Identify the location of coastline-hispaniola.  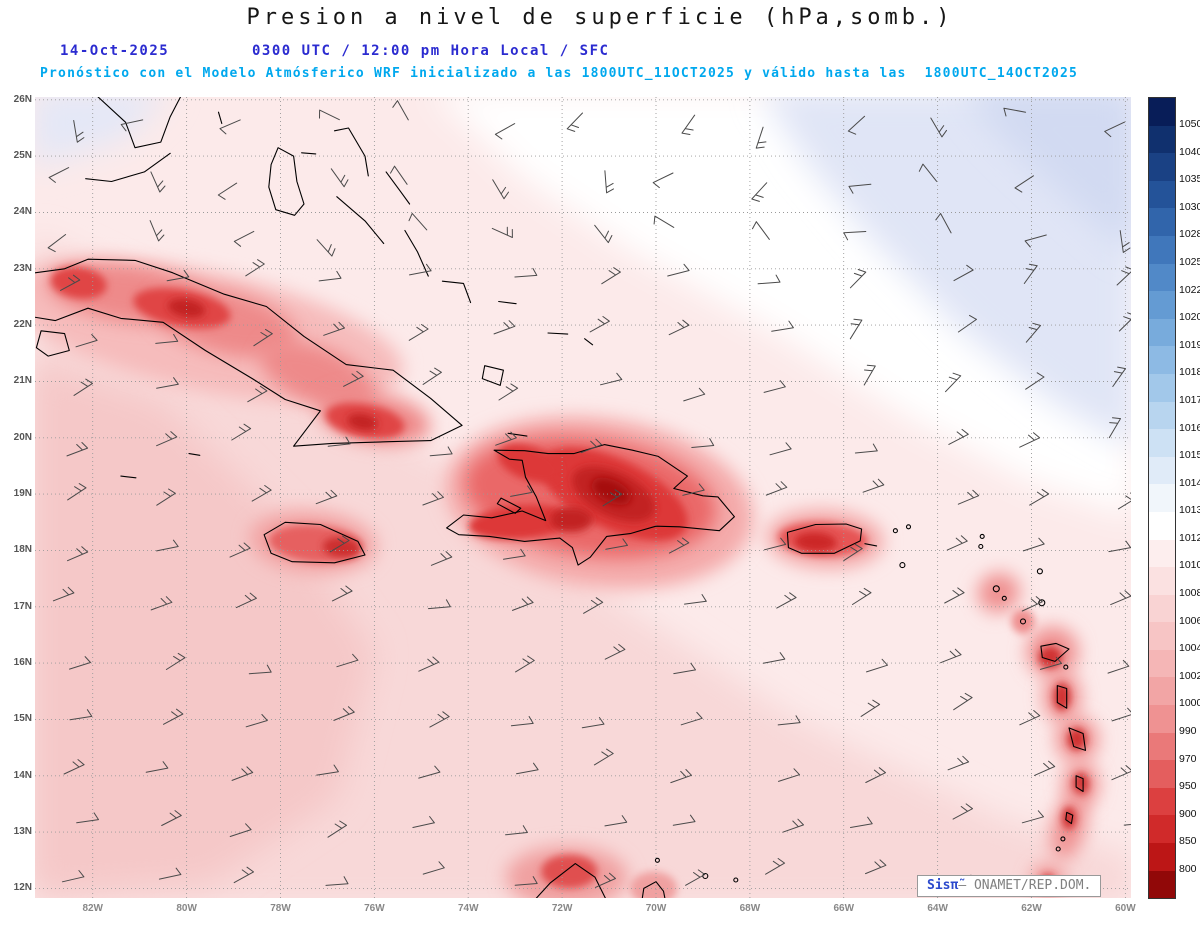
(590, 505).